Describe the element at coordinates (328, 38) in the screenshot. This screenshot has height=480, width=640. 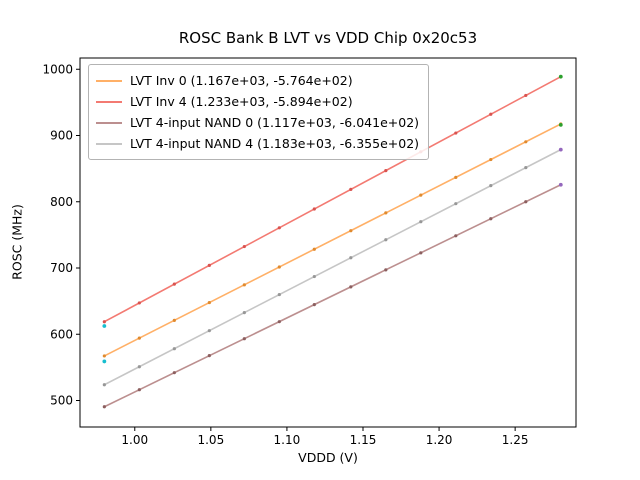
I see `chart-title: ROSC Bank B LVT vs VDD Chip 0x20c53` at that location.